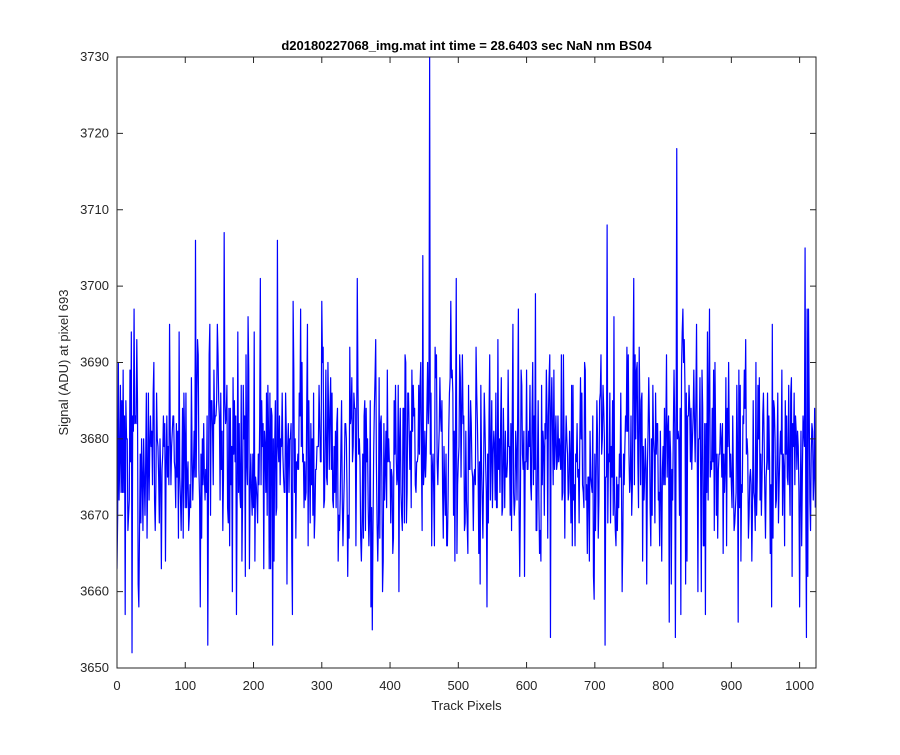  I want to click on y-tick-label: 3650, so click(94, 667).